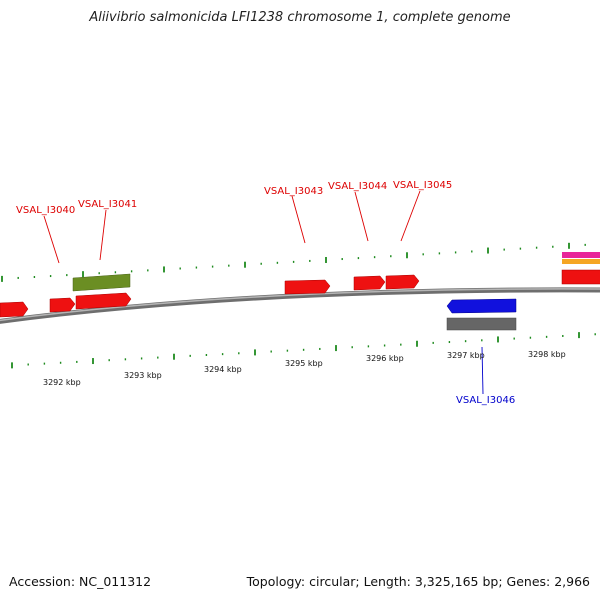 This screenshot has height=600, width=600. What do you see at coordinates (466, 355) in the screenshot?
I see `scale-label: 3297 kbp` at bounding box center [466, 355].